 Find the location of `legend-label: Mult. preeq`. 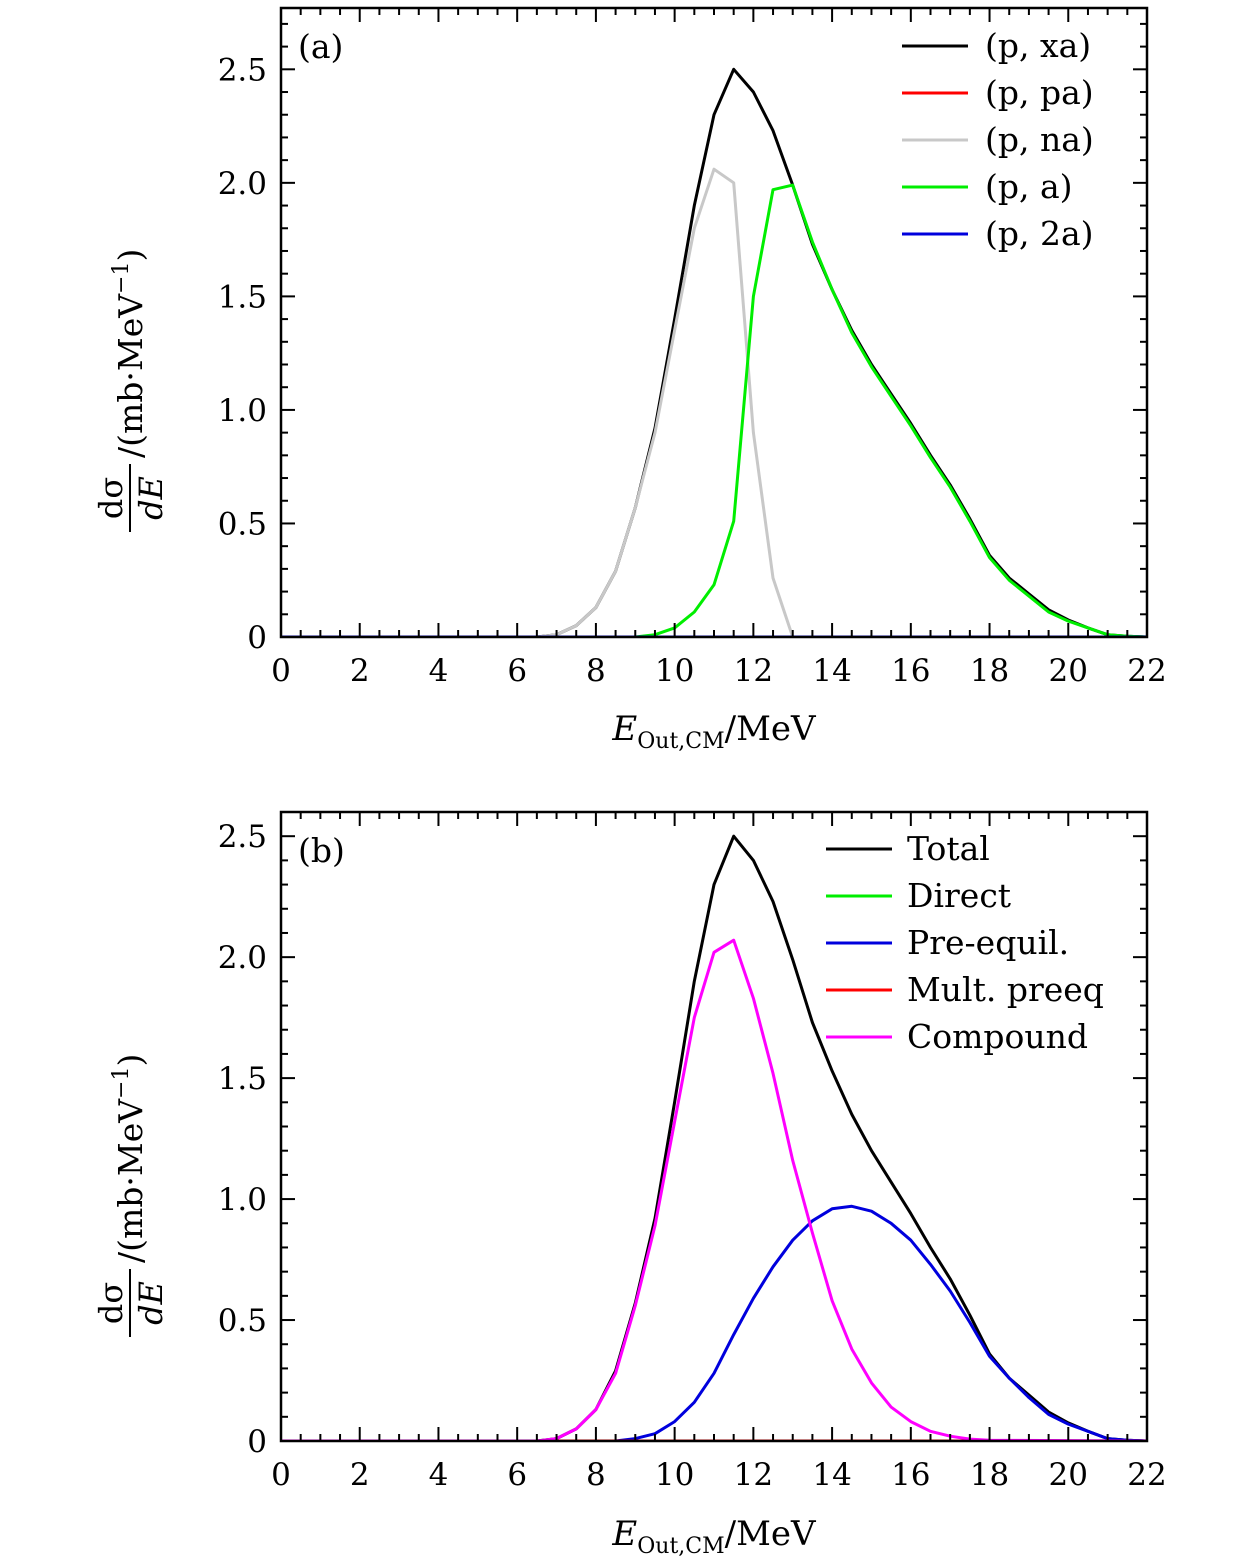

legend-label: Mult. preeq is located at coordinates (1005, 989).